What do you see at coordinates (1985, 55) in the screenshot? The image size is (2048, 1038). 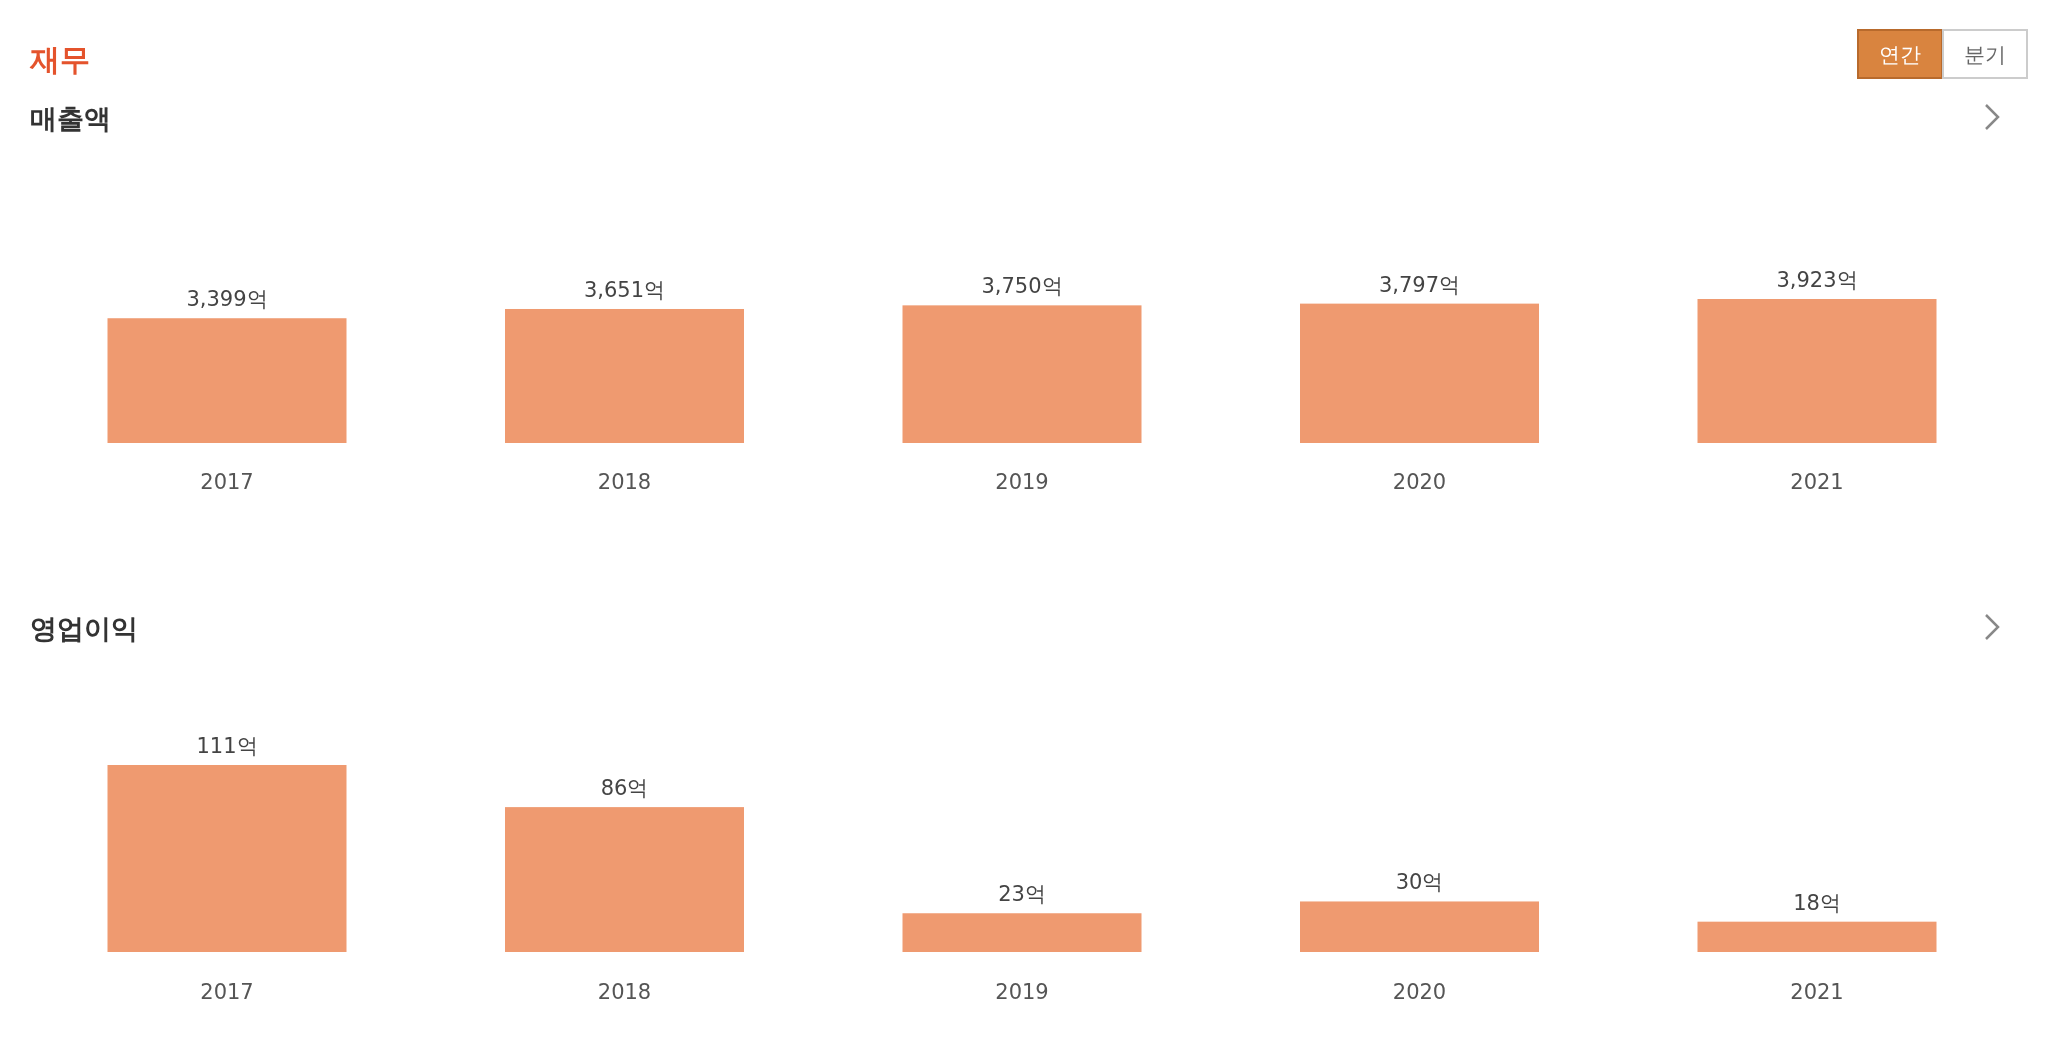 I see `text: 분기` at bounding box center [1985, 55].